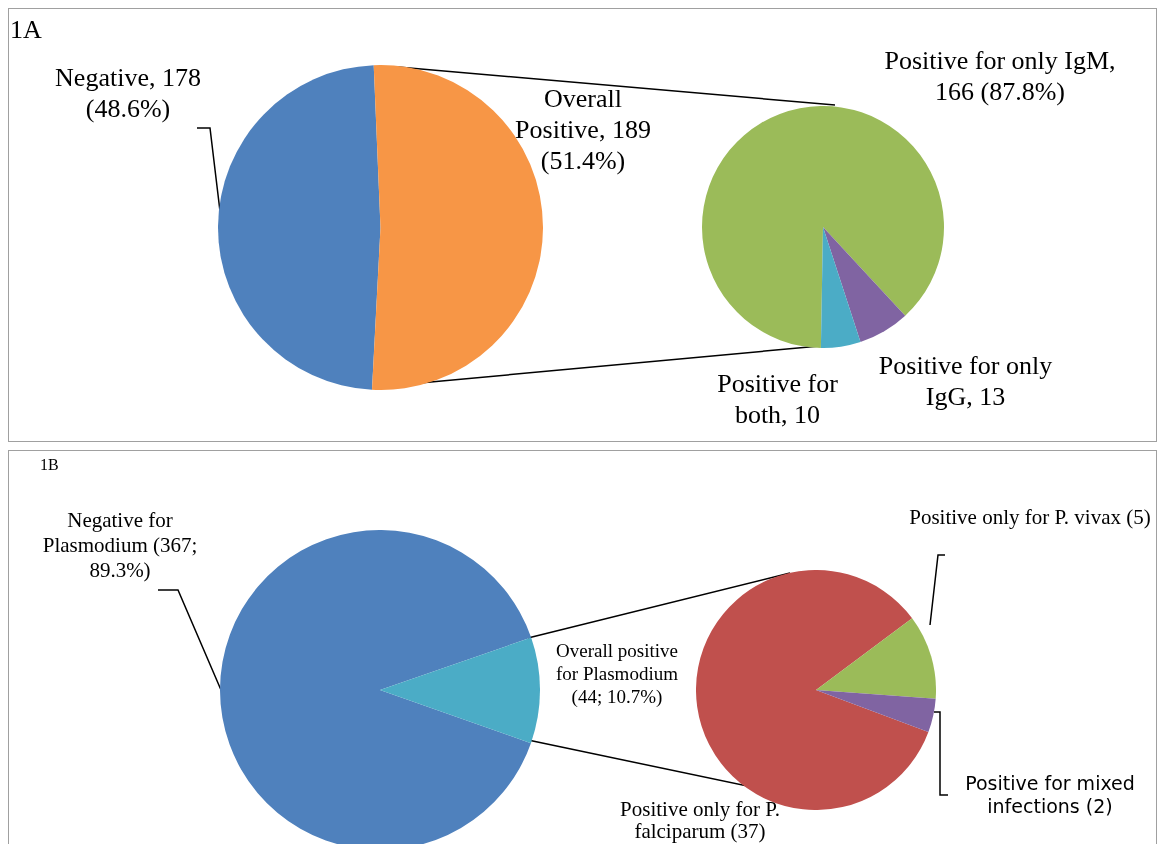 This screenshot has width=1157, height=844. I want to click on slice-label: Negative for Plasmodium (367; 89.3%), so click(120, 546).